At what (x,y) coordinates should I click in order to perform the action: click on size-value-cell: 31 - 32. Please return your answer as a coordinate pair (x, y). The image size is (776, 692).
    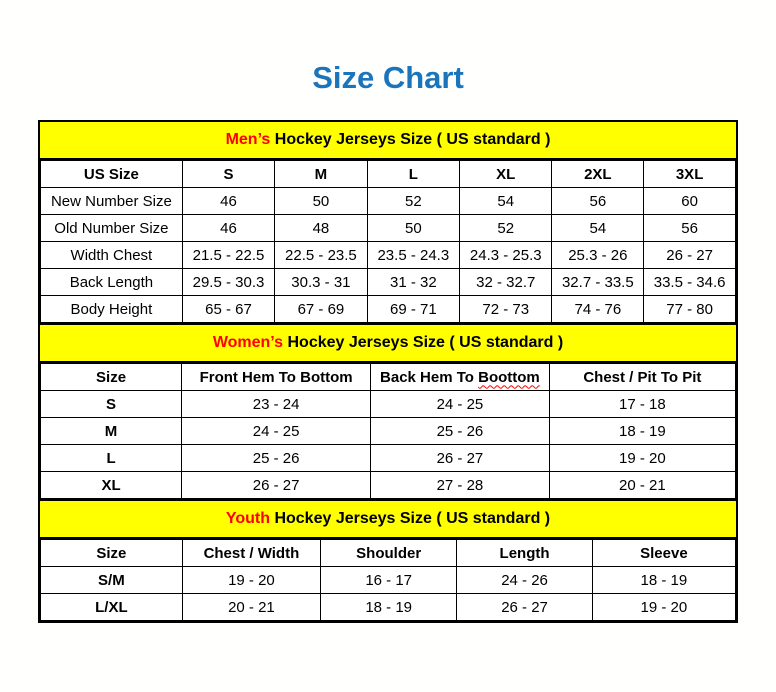
    Looking at the image, I should click on (413, 282).